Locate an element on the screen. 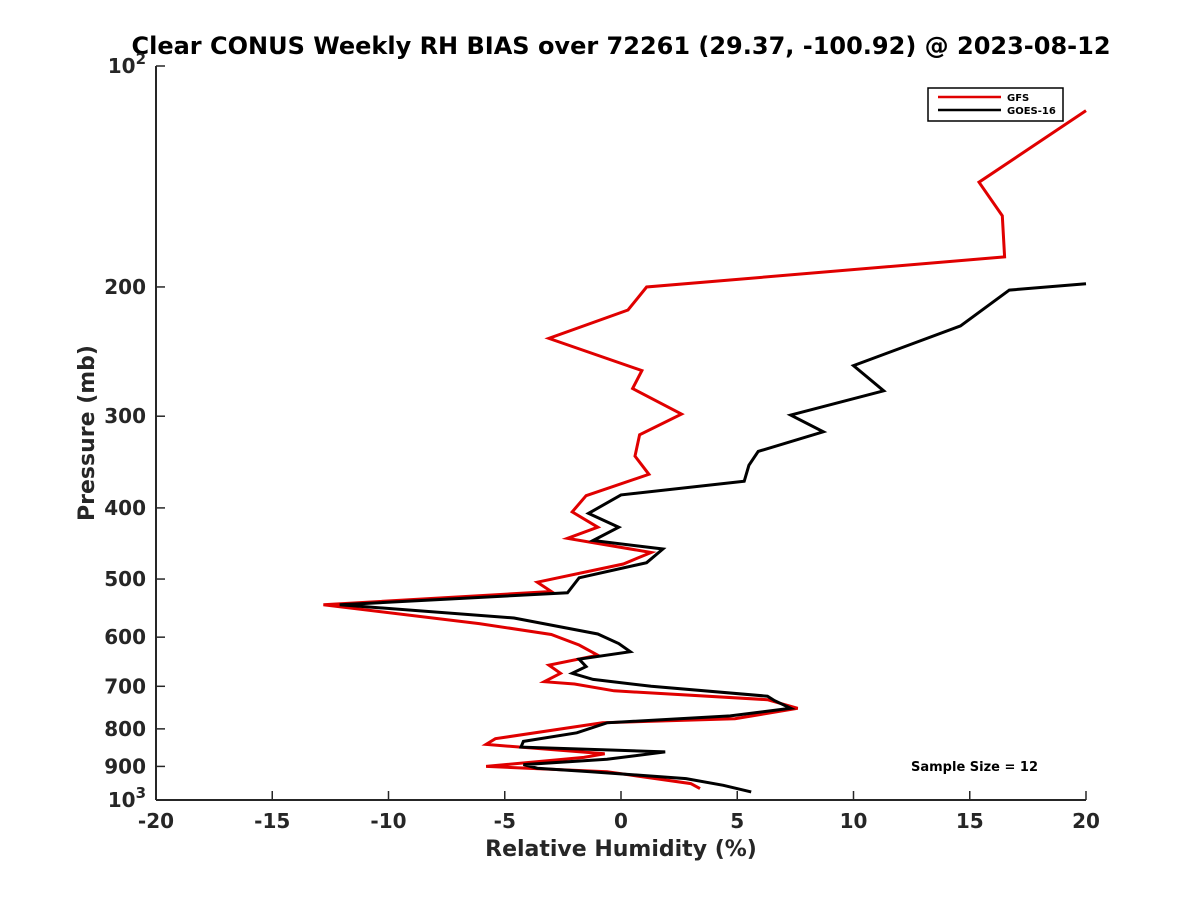  x-tick-label: 15 is located at coordinates (970, 821).